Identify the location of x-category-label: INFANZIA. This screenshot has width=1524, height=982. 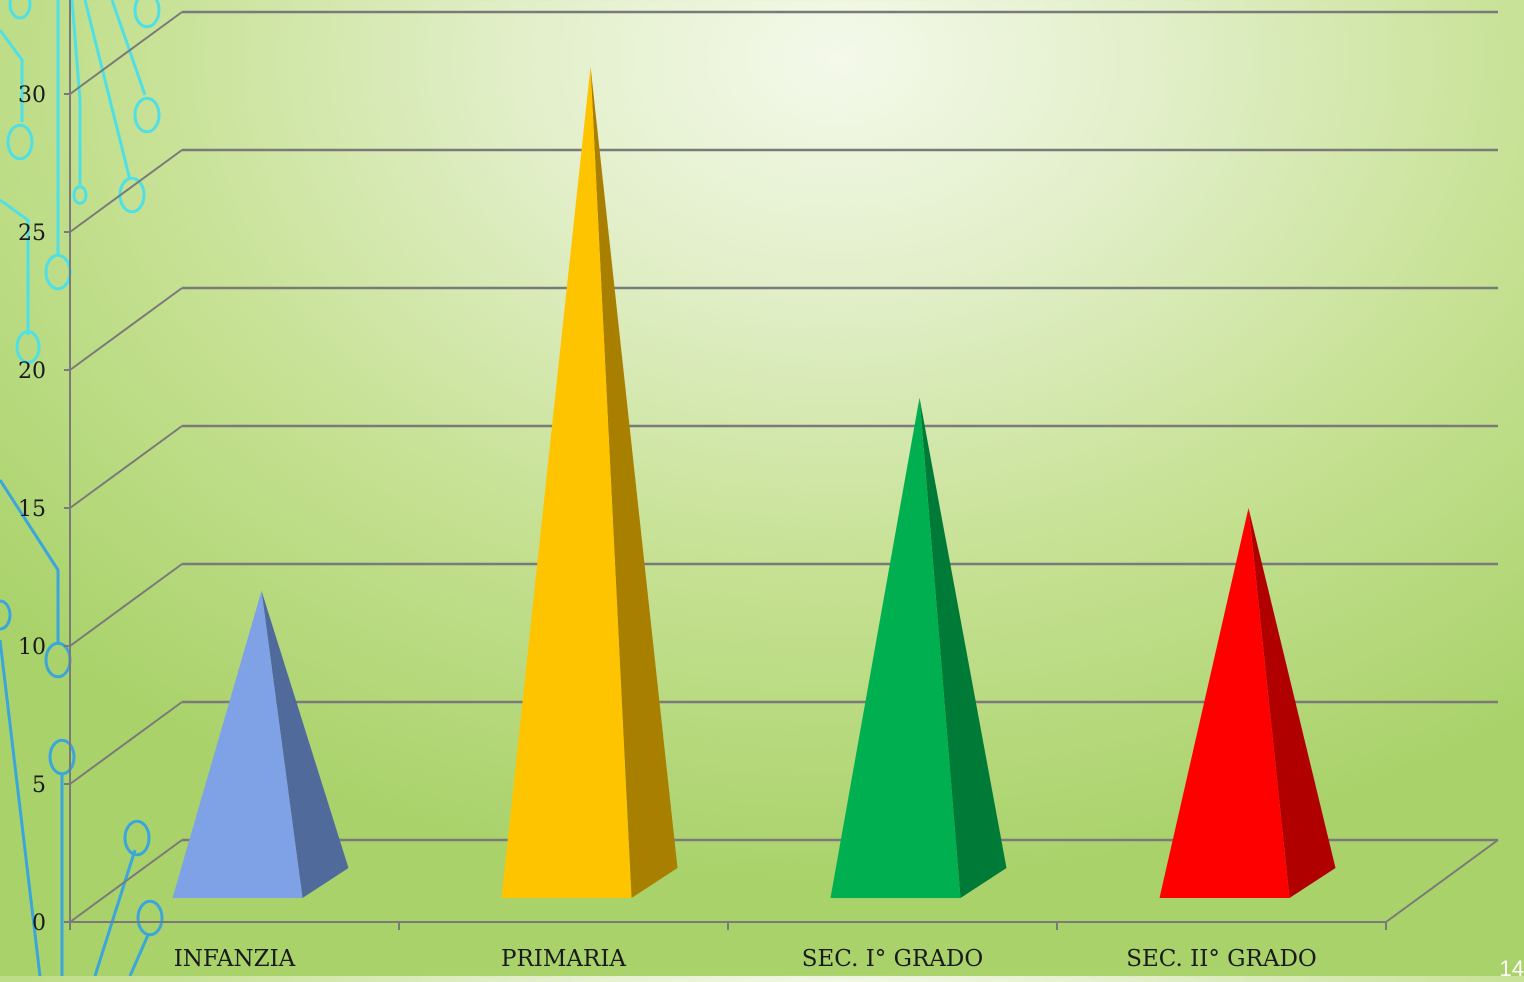
(235, 959).